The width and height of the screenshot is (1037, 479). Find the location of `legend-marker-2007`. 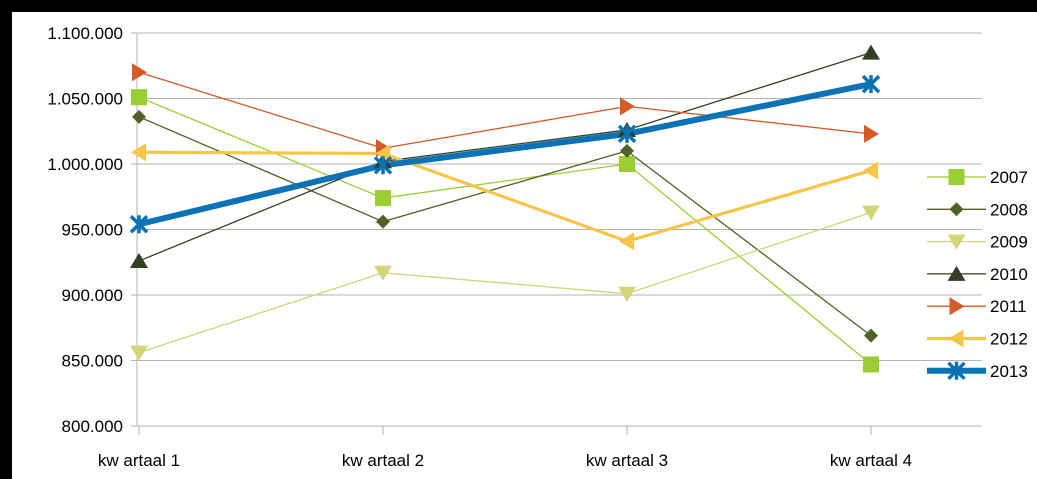

legend-marker-2007 is located at coordinates (956, 177).